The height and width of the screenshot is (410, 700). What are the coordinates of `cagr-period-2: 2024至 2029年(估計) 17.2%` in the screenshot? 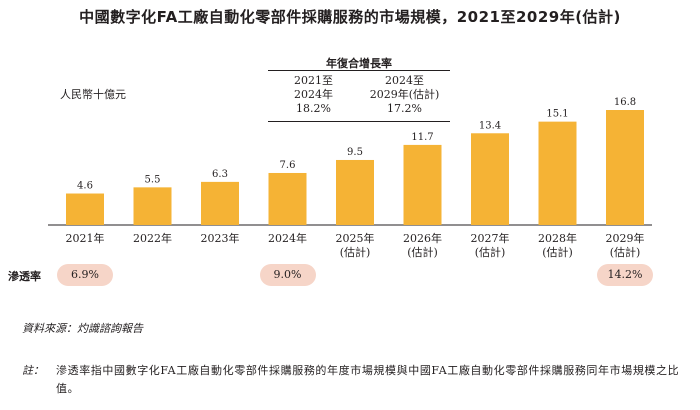 It's located at (404, 95).